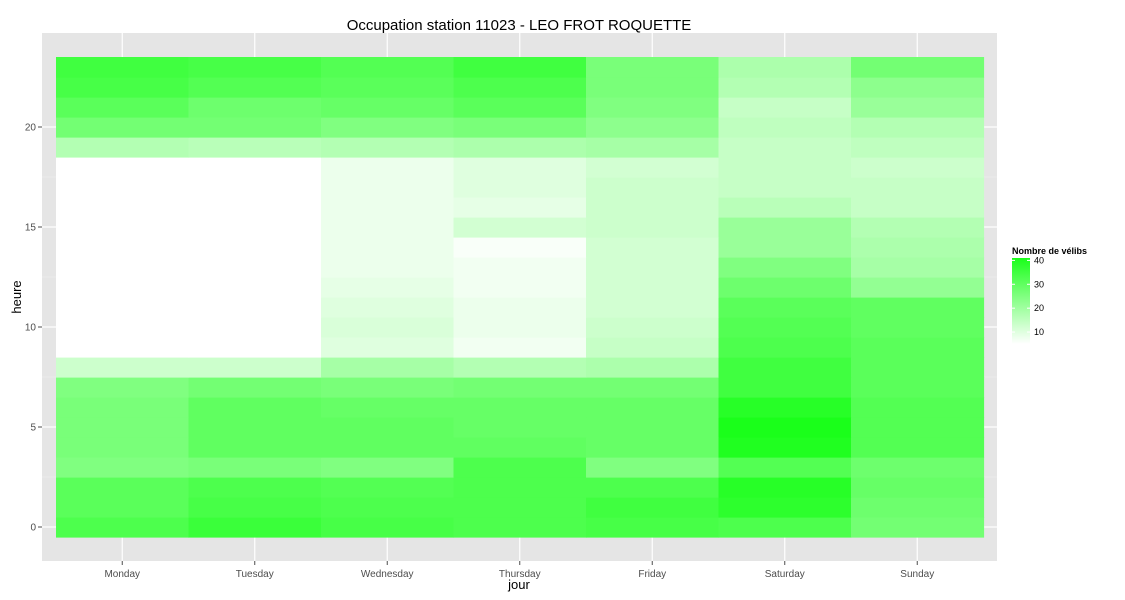  What do you see at coordinates (1049, 251) in the screenshot?
I see `legend-title: Nombre de vélibs` at bounding box center [1049, 251].